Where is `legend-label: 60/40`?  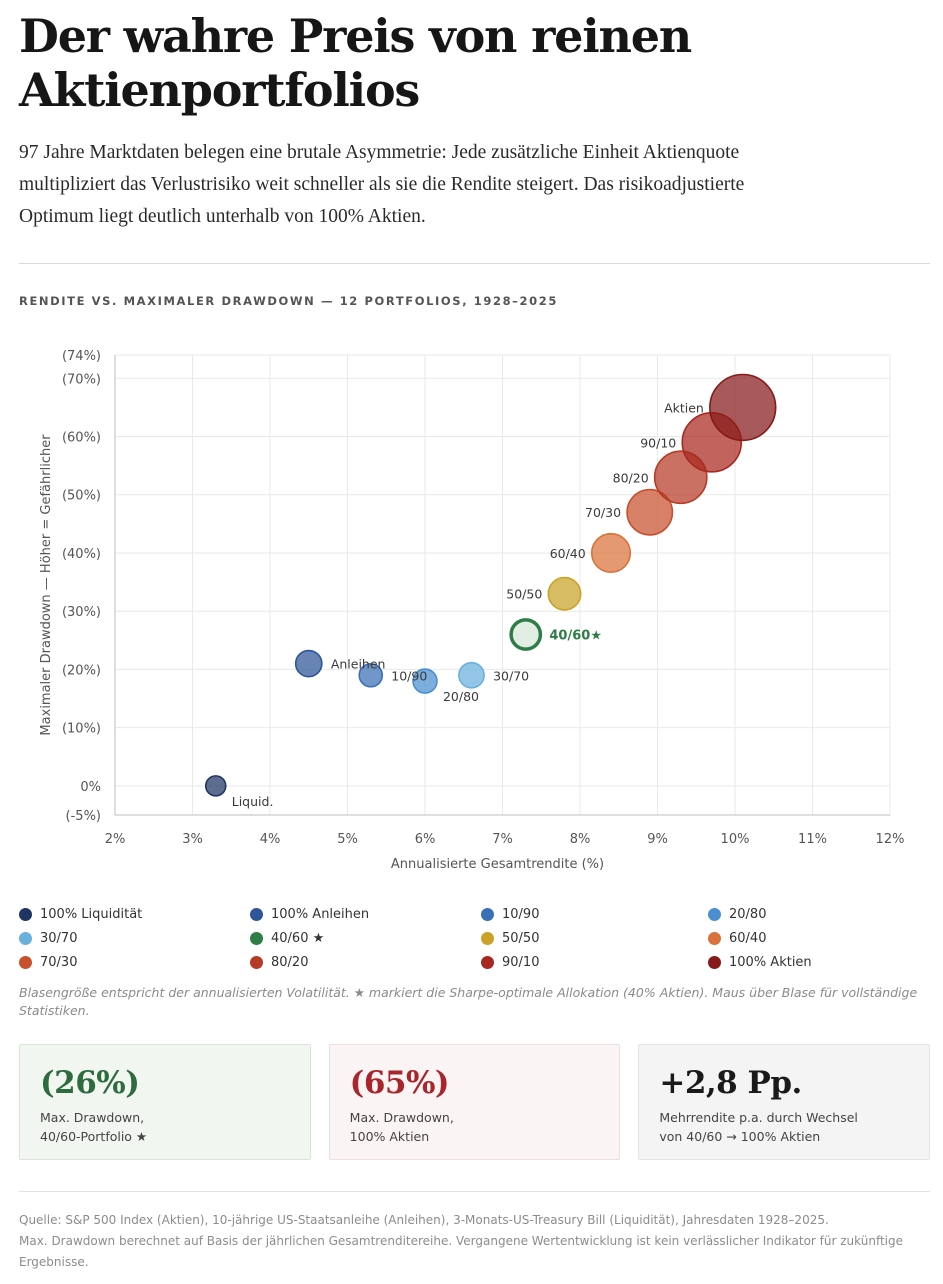 legend-label: 60/40 is located at coordinates (748, 938).